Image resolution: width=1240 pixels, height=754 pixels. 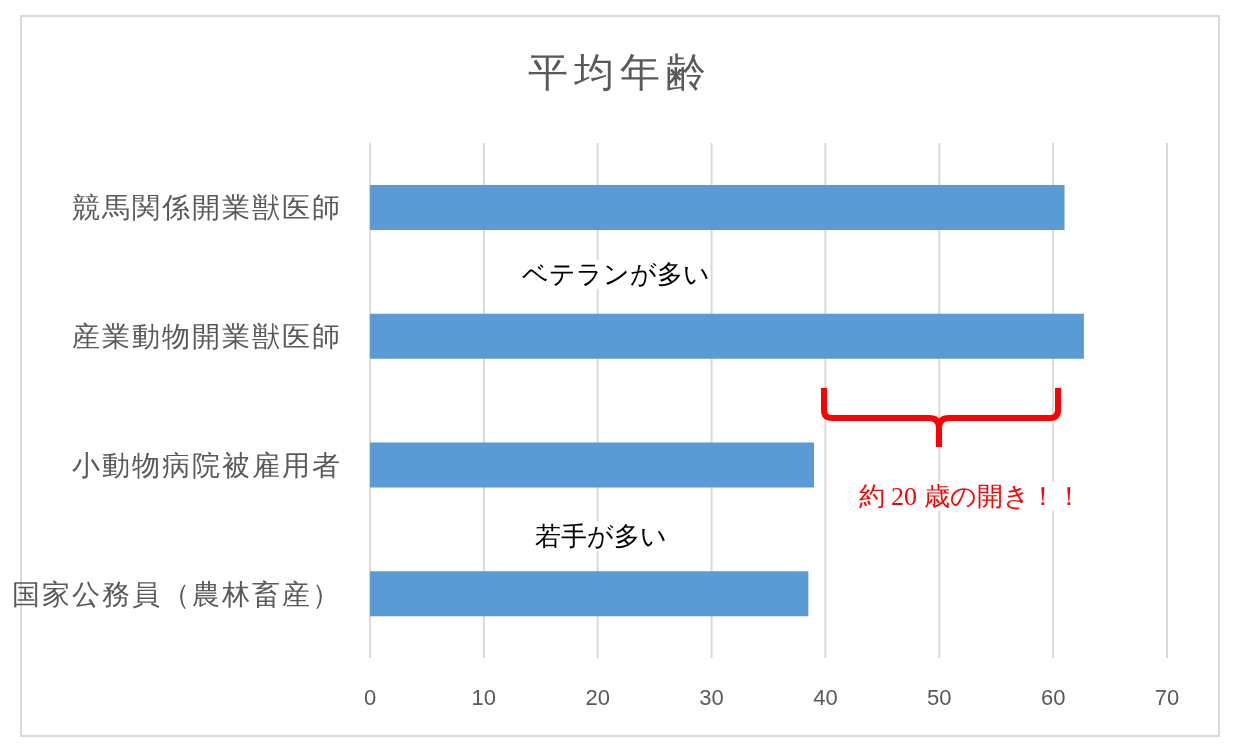 What do you see at coordinates (1053, 697) in the screenshot?
I see `x-tick-label: 60` at bounding box center [1053, 697].